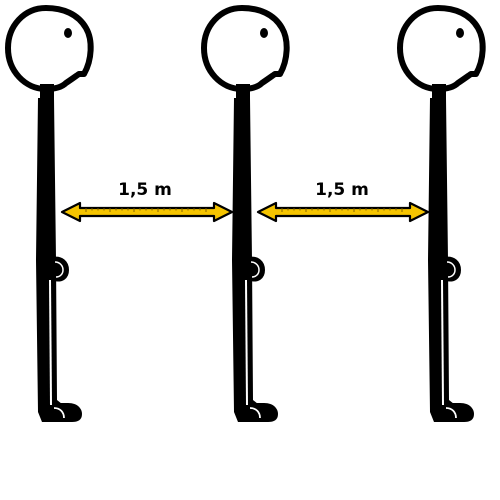  What do you see at coordinates (343, 212) in the screenshot?
I see `distance-arrow-right` at bounding box center [343, 212].